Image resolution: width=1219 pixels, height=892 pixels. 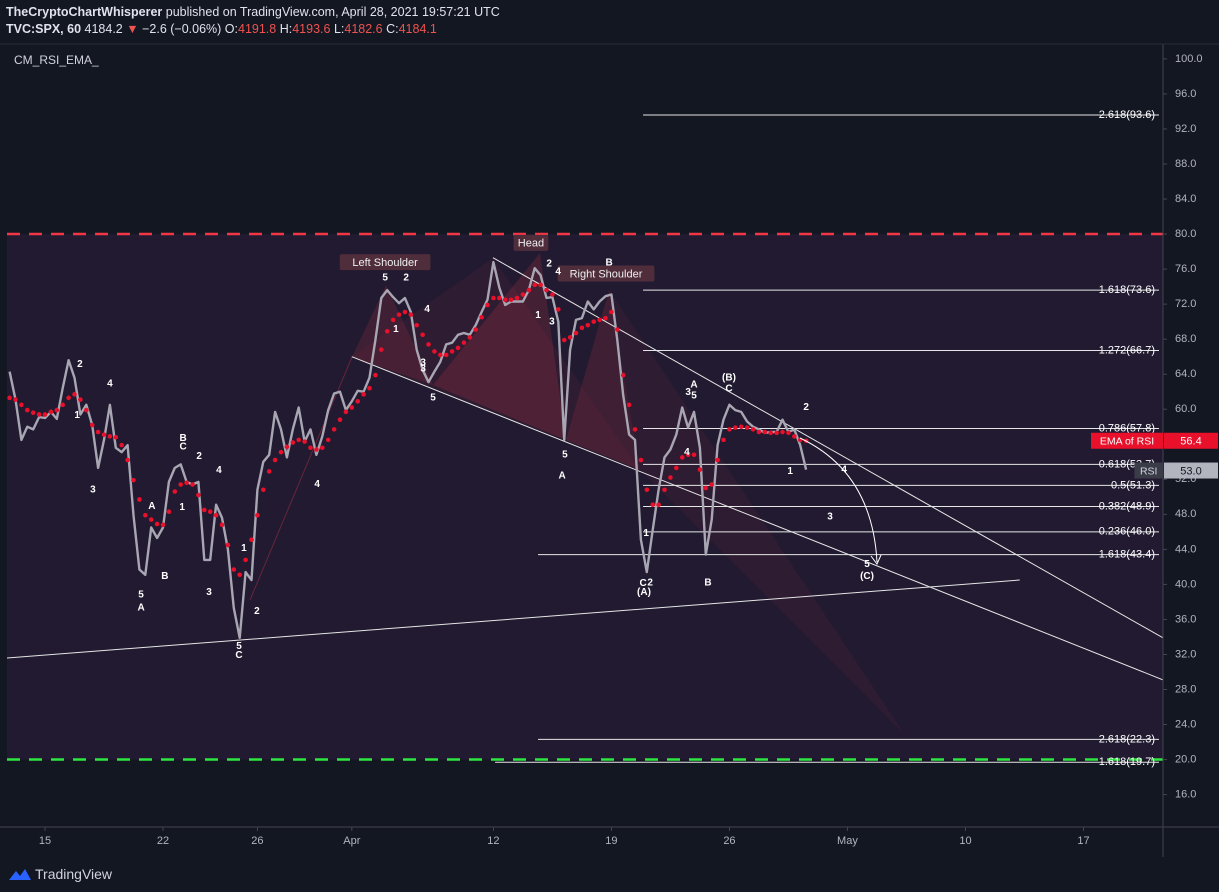 What do you see at coordinates (163, 841) in the screenshot?
I see `x-tick-label: 22` at bounding box center [163, 841].